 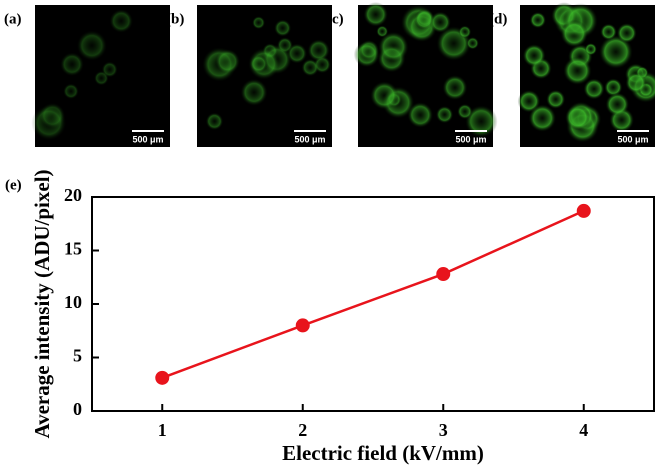 What do you see at coordinates (73, 195) in the screenshot?
I see `y-tick-label: 20` at bounding box center [73, 195].